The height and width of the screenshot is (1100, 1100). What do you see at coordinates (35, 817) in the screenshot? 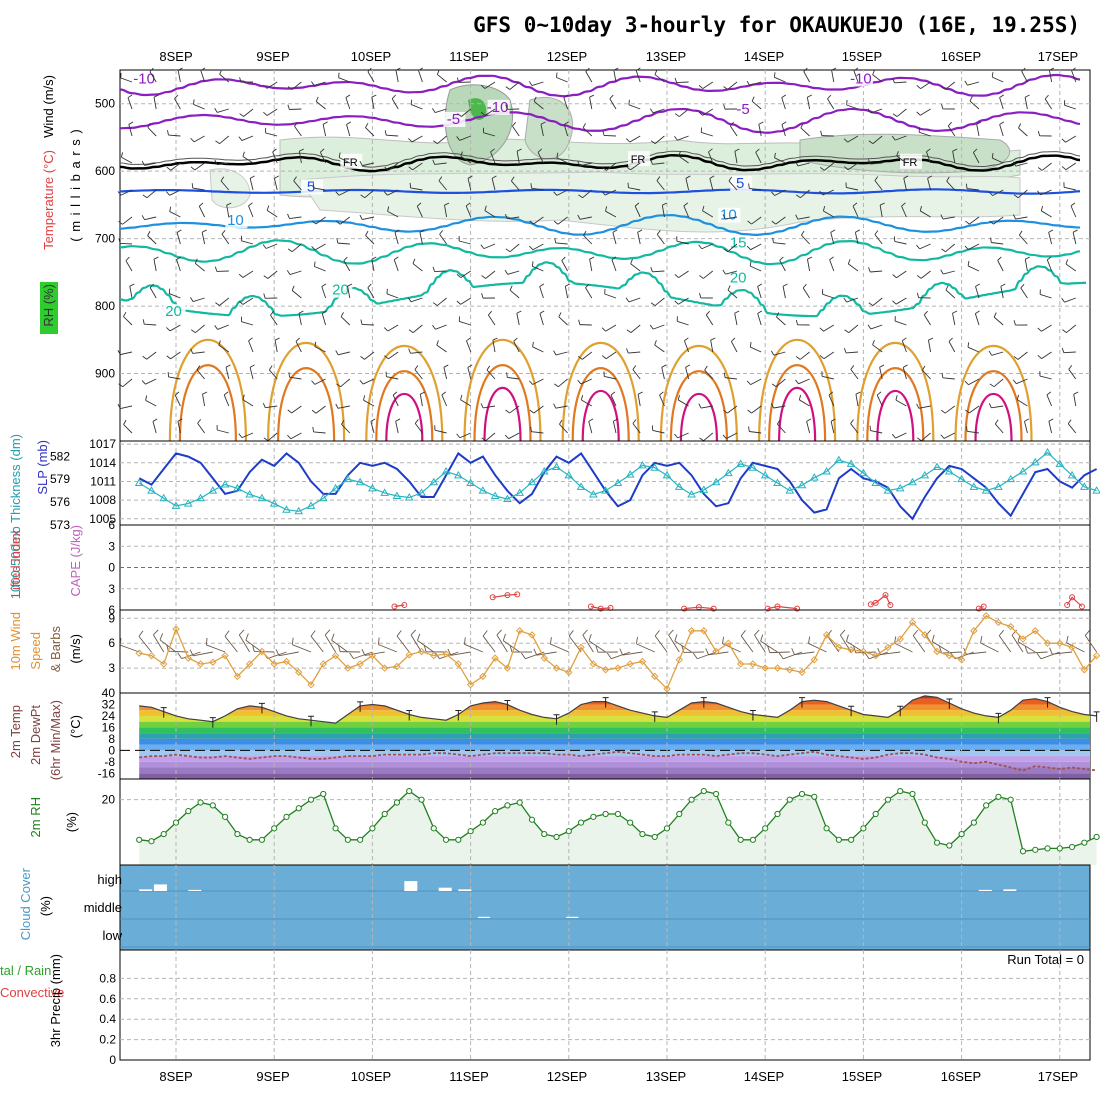
I see `rh2m-label: 2m RH` at bounding box center [35, 817].